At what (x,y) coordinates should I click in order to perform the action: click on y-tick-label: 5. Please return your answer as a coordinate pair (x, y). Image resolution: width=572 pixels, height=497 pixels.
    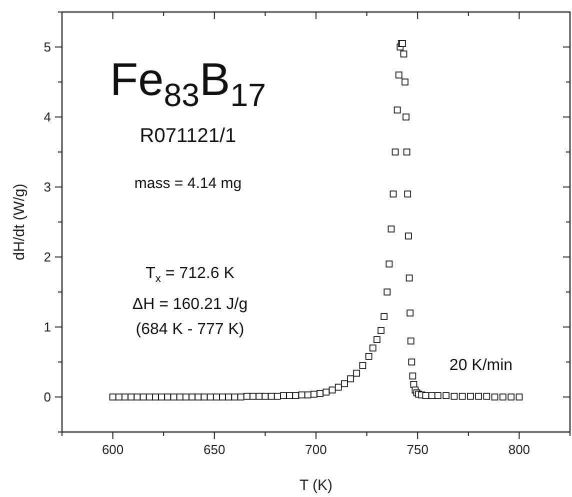
    Looking at the image, I should click on (47, 47).